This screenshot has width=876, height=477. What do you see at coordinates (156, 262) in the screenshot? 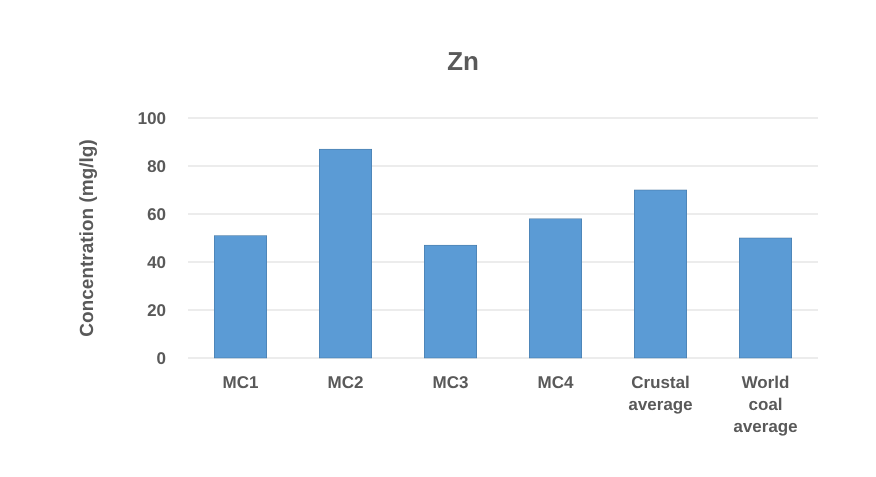
I see `y-tick-label: 40` at bounding box center [156, 262].